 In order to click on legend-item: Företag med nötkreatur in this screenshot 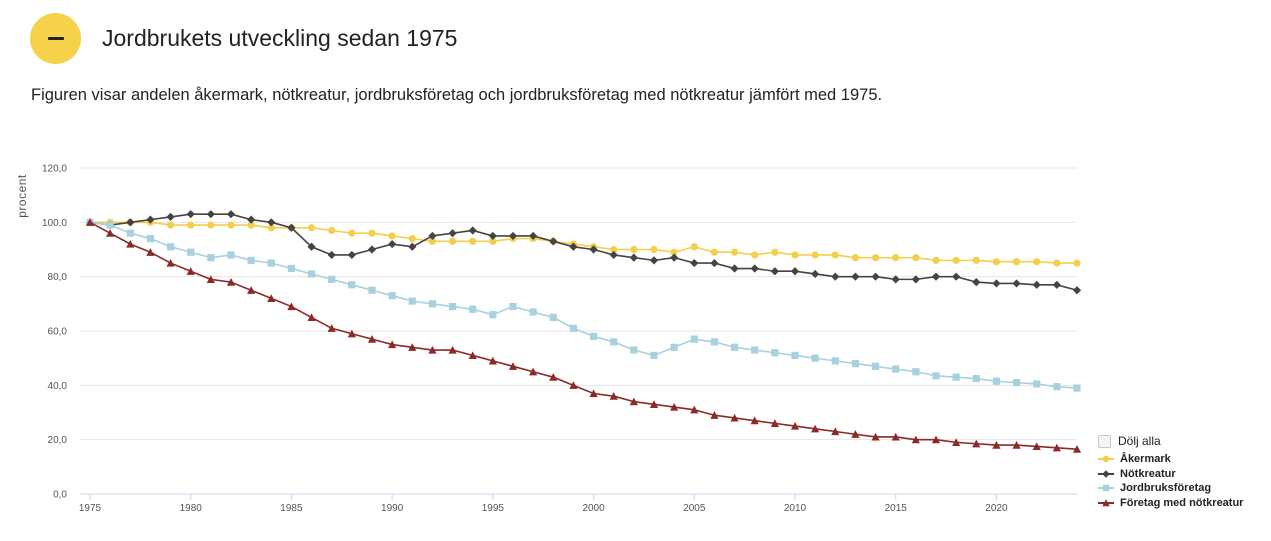, I will do `click(1170, 503)`.